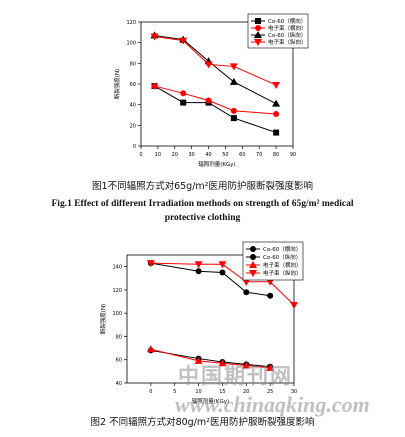  What do you see at coordinates (198, 392) in the screenshot?
I see `chart2-x-tick-label: 10` at bounding box center [198, 392].